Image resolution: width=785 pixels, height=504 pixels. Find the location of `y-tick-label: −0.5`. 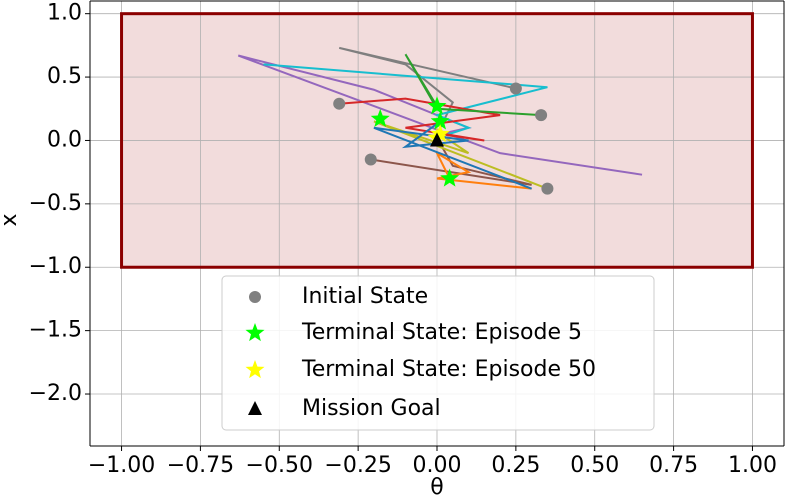

y-tick-label: −0.5 is located at coordinates (55, 203).